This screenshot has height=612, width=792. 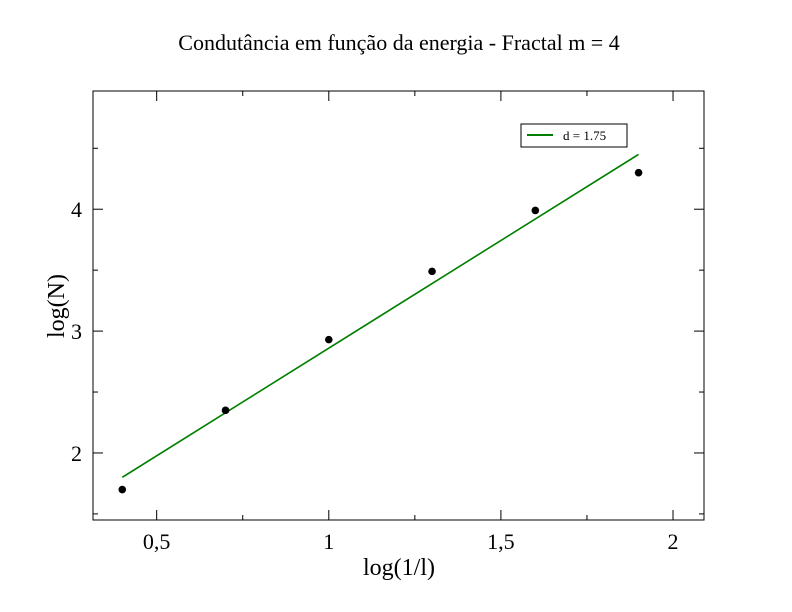 I want to click on y-axis-label: log(N), so click(x=57, y=306).